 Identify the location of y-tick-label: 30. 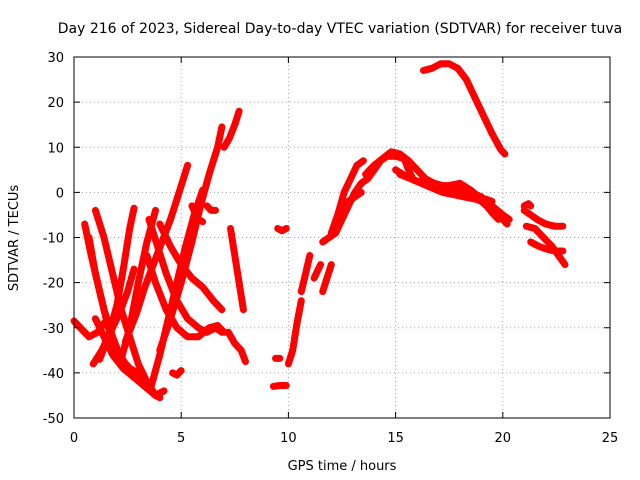
(55, 58).